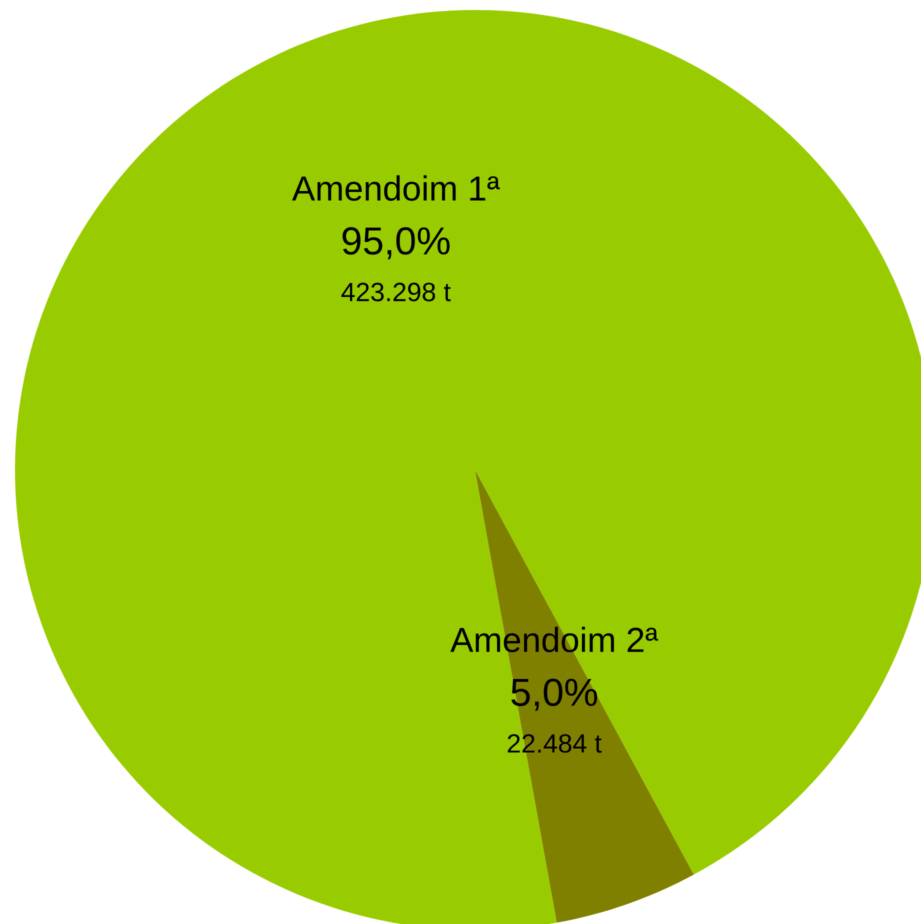  I want to click on data-label: 95,0% 423.298 t, so click(396, 264).